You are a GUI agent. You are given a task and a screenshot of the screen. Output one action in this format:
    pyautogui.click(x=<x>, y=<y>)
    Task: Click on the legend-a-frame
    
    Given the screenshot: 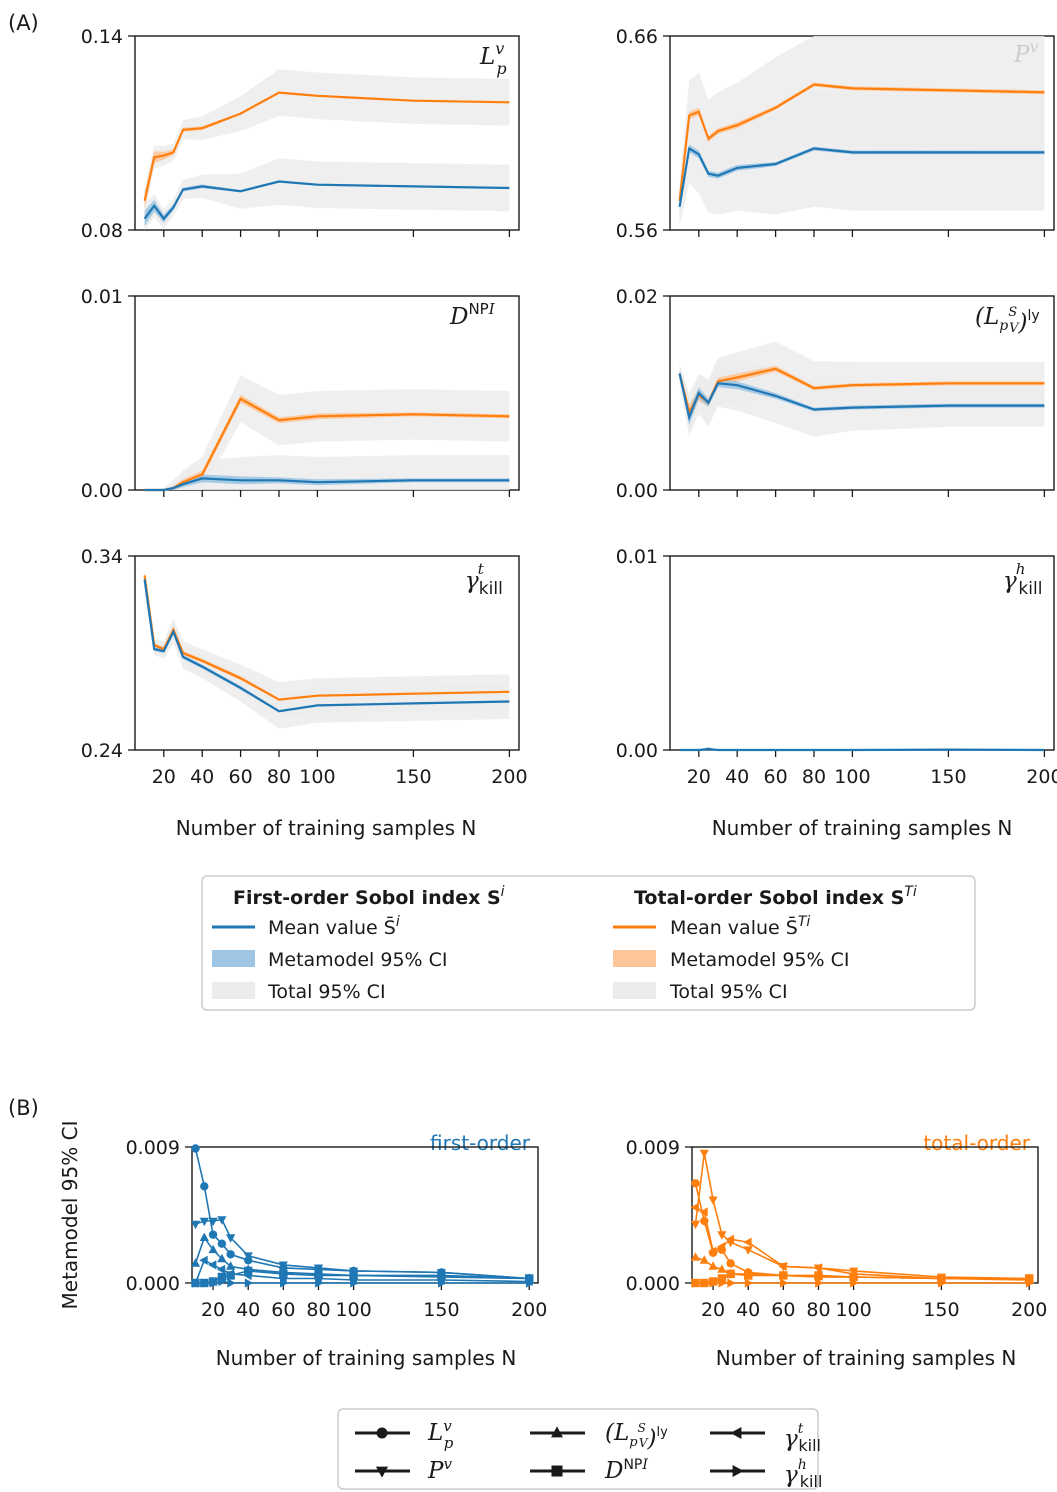 What is the action you would take?
    pyautogui.click(x=588, y=943)
    